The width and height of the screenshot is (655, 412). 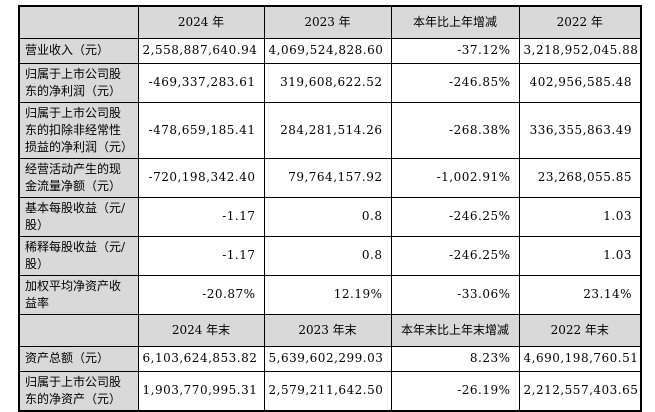 What do you see at coordinates (201, 50) in the screenshot?
I see `cell-value: 2,558,887,640.94` at bounding box center [201, 50].